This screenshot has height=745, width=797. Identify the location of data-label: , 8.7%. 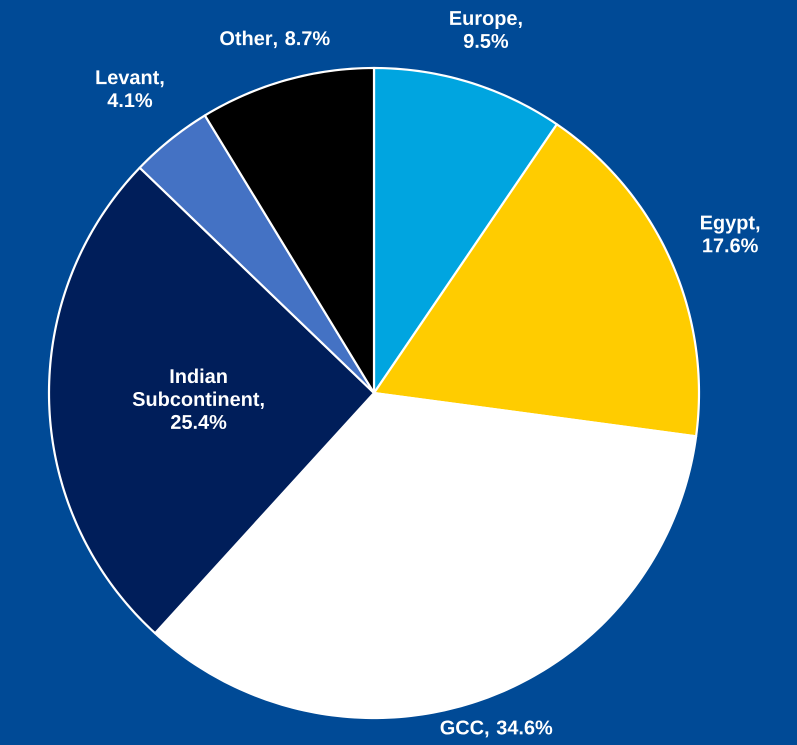
(302, 39).